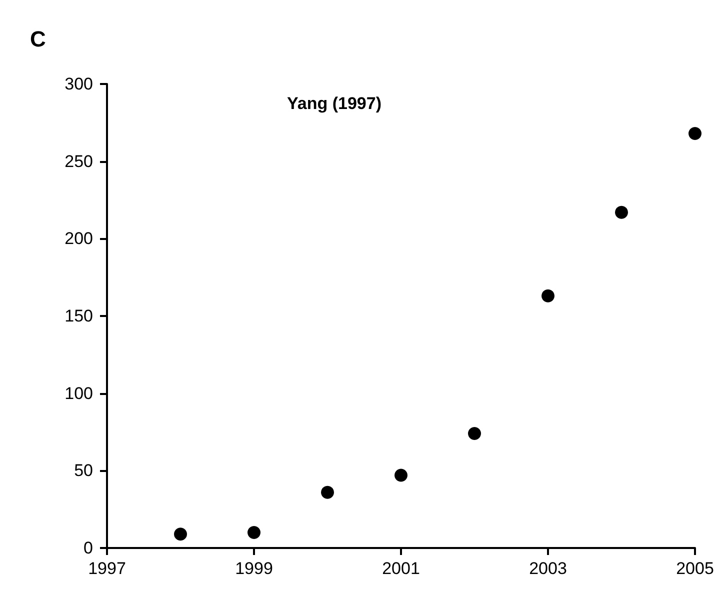 The width and height of the screenshot is (725, 593). I want to click on text: Yang (1997), so click(334, 103).